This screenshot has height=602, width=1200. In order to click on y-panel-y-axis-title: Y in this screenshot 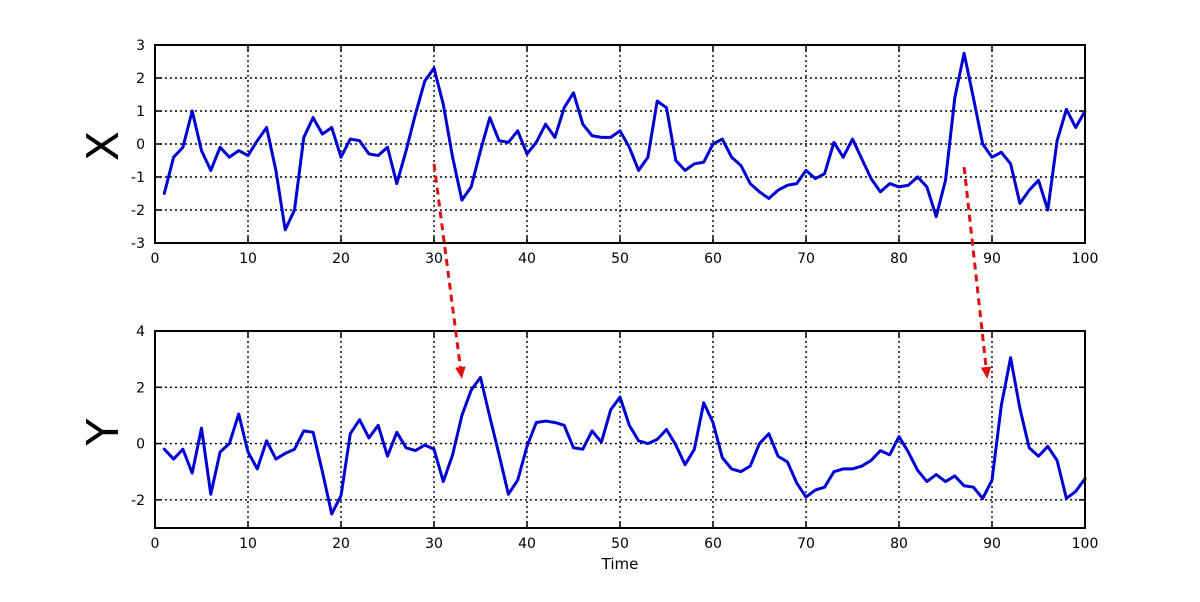, I will do `click(103, 432)`.